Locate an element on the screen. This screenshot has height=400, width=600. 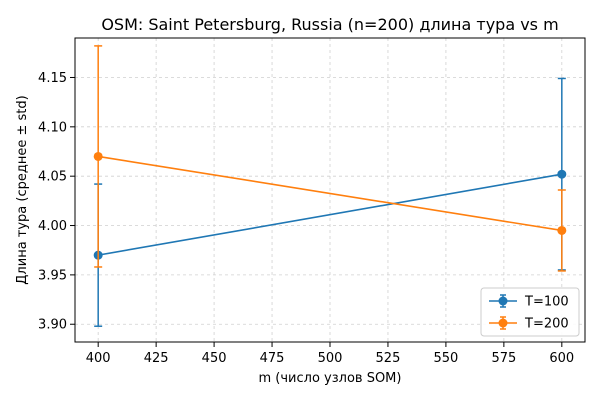
x-tick-label: 500 is located at coordinates (330, 358).